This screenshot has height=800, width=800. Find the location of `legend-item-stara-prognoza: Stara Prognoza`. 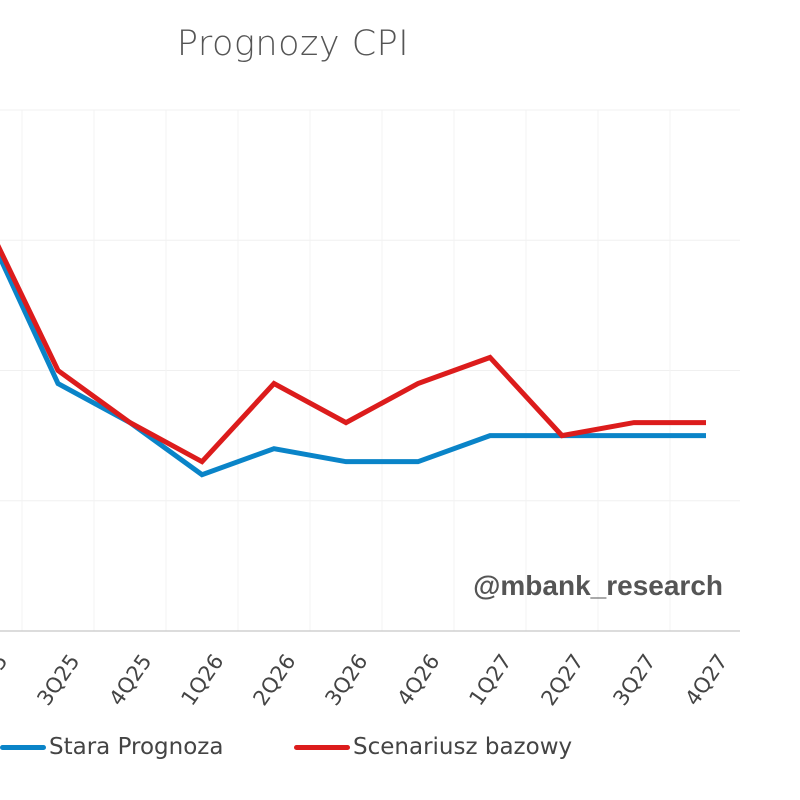

legend-item-stara-prognoza: Stara Prognoza is located at coordinates (111, 747).